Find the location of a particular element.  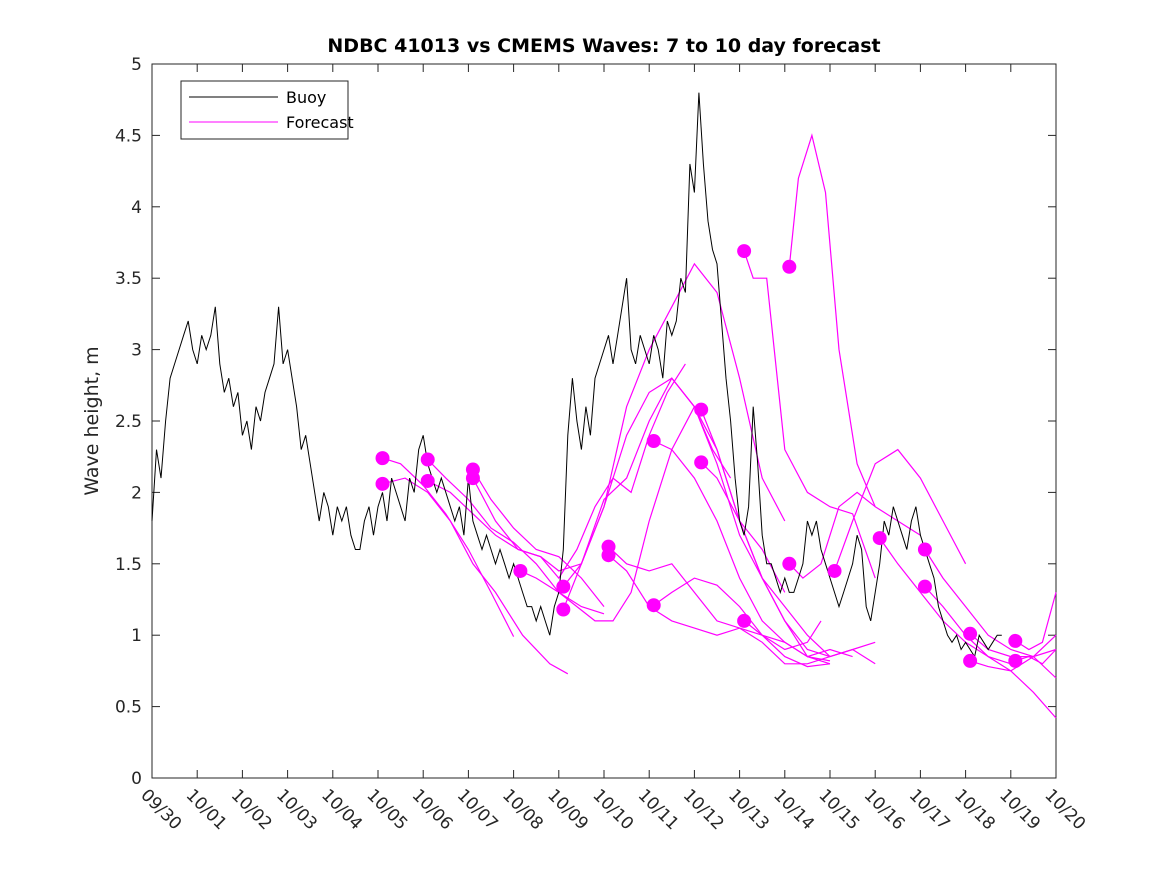

y-tick-label: 0 is located at coordinates (136, 779).